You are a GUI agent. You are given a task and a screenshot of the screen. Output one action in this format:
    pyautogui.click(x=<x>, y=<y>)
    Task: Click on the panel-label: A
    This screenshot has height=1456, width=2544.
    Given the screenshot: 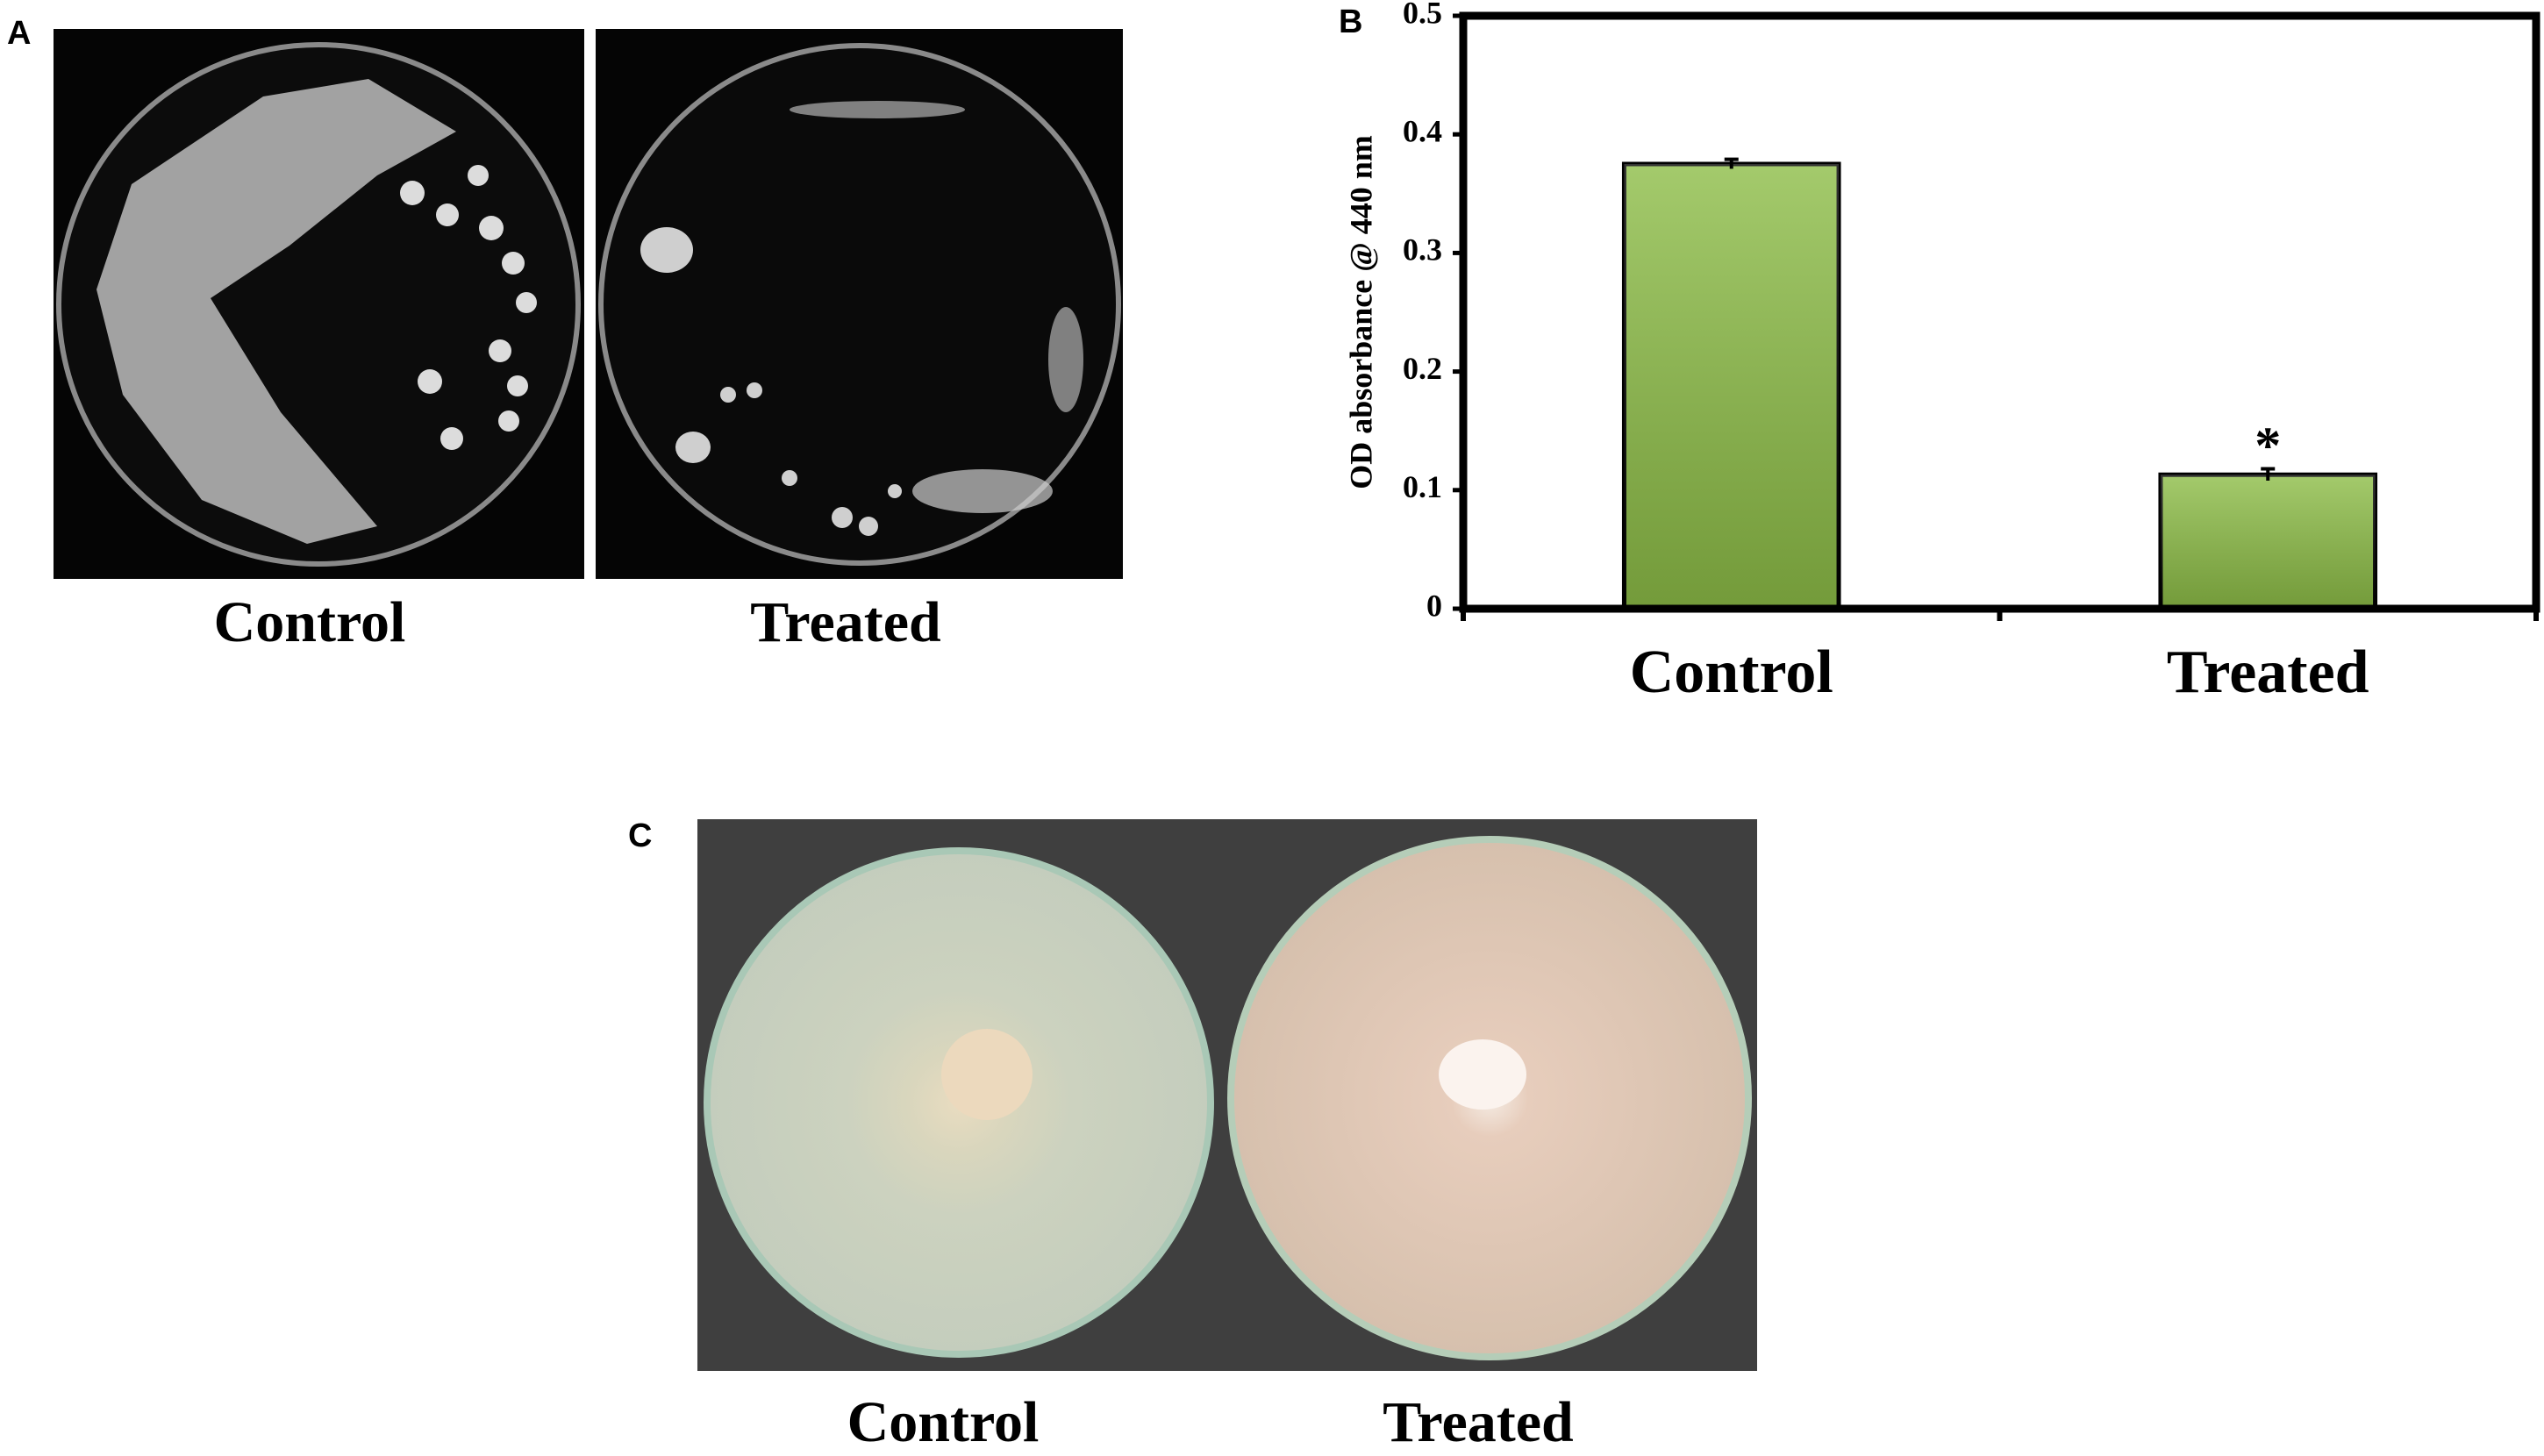 What is the action you would take?
    pyautogui.click(x=19, y=33)
    